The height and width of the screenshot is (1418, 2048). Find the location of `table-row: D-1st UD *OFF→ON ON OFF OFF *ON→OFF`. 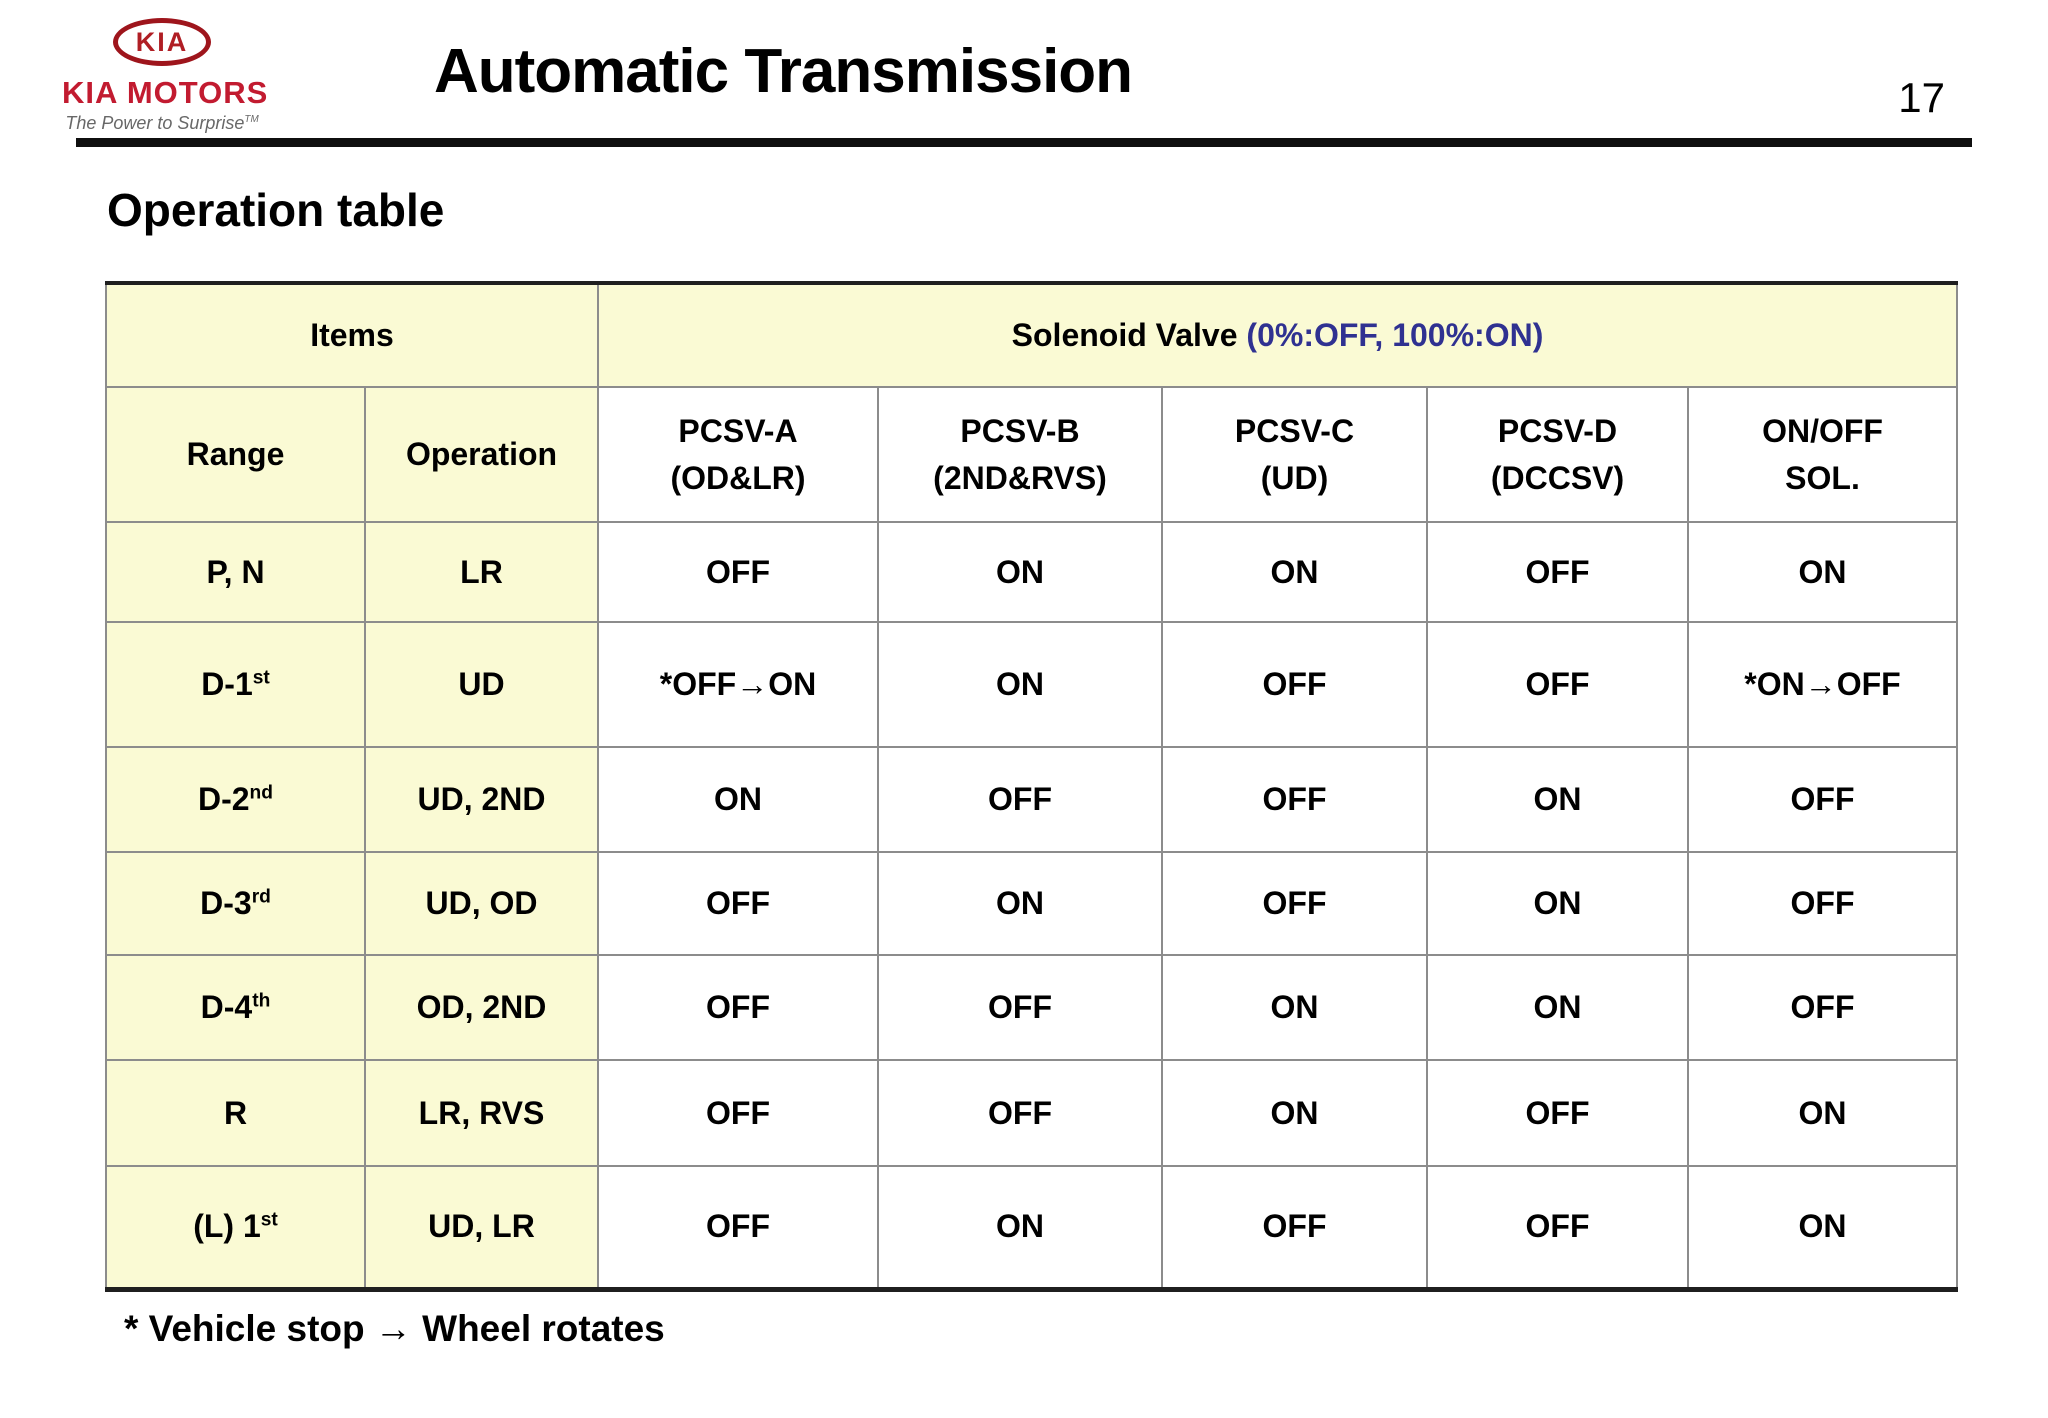

table-row: D-1st UD *OFF→ON ON OFF OFF *ON→OFF is located at coordinates (1032, 684).